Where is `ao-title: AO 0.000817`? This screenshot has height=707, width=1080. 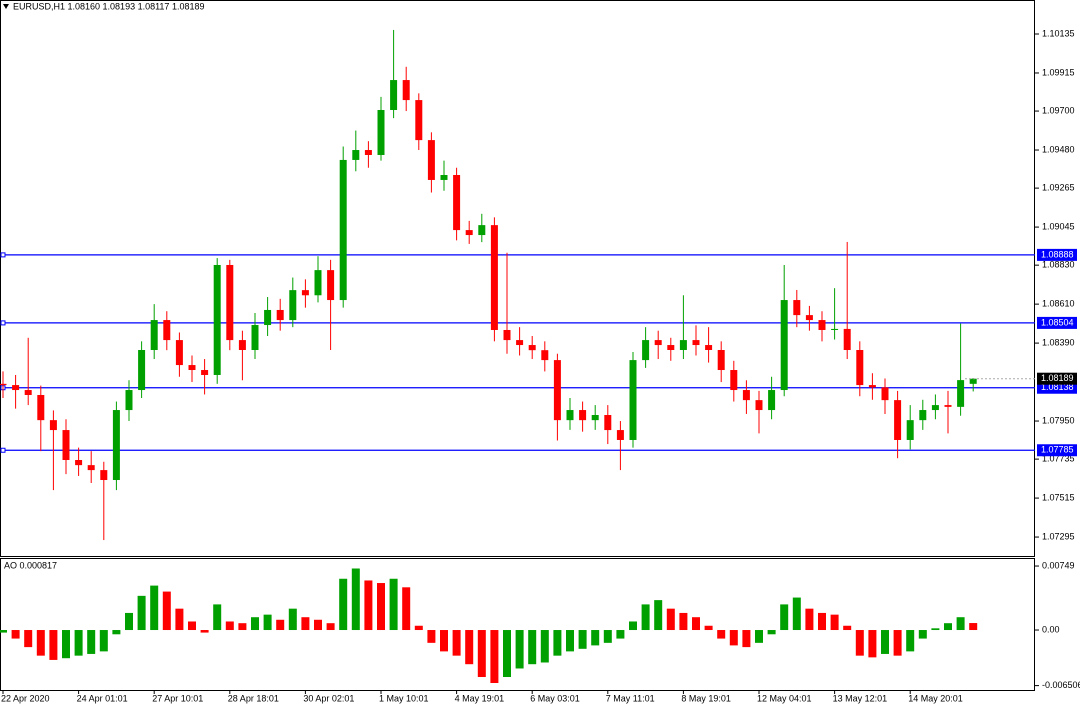 ao-title: AO 0.000817 is located at coordinates (30, 565).